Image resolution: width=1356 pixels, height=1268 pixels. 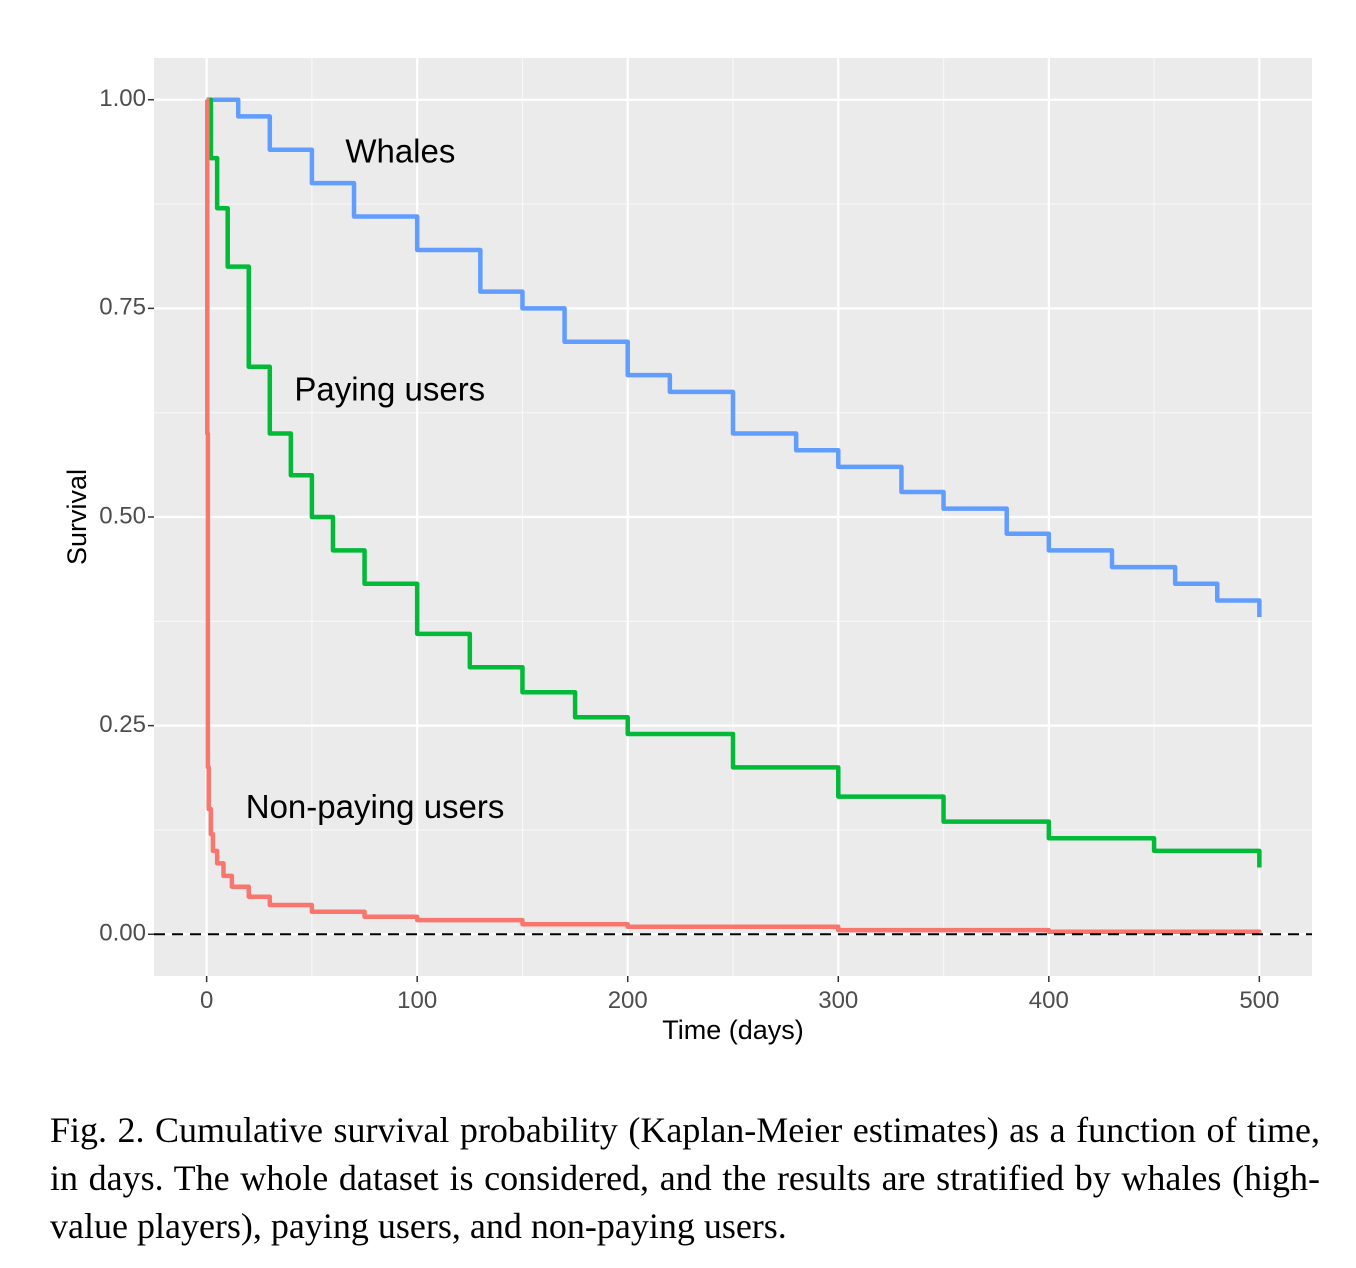 I want to click on y-tick-label: 1.00, so click(x=122, y=98).